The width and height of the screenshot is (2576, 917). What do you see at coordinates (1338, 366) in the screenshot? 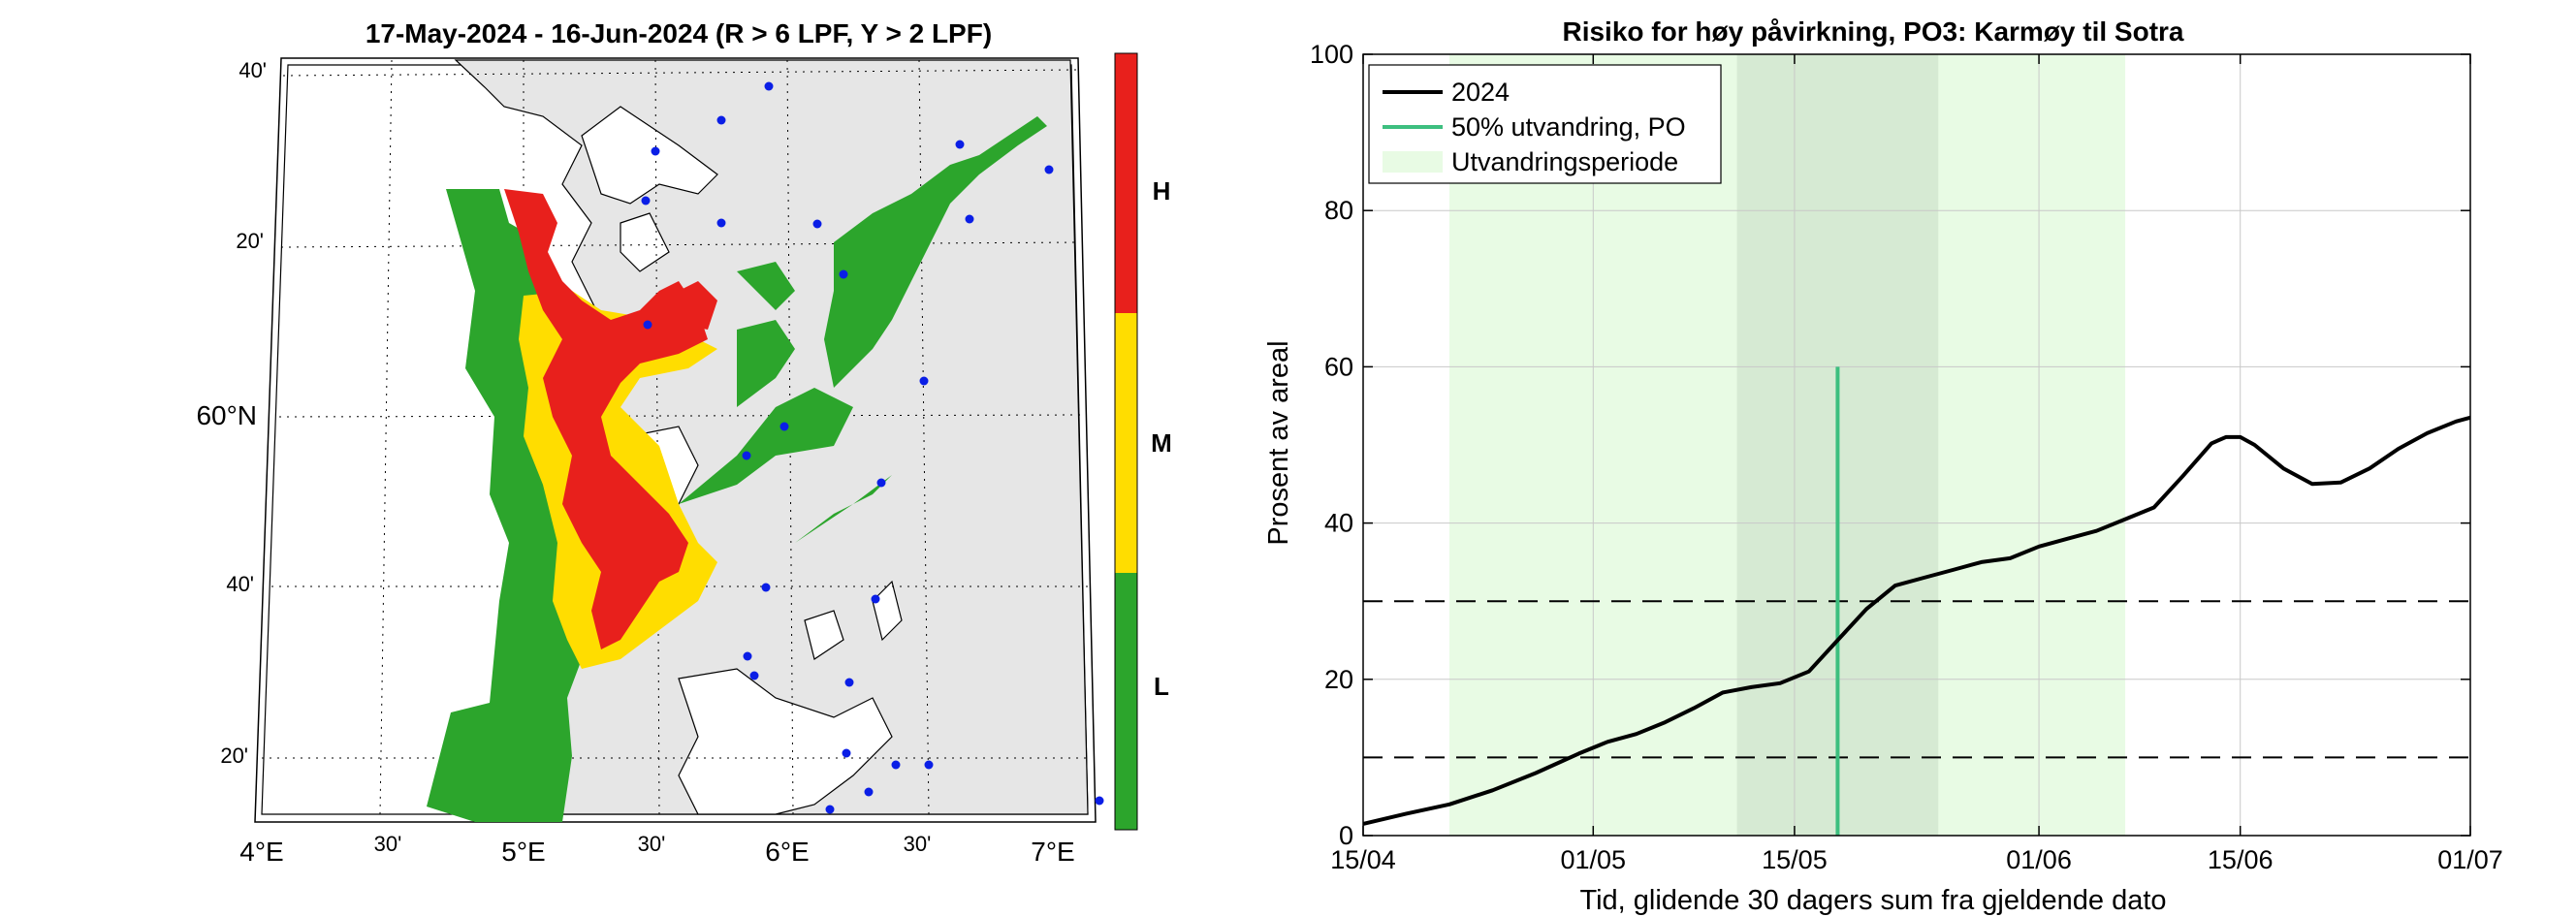
I see `y-tick-label: 60` at bounding box center [1338, 366].